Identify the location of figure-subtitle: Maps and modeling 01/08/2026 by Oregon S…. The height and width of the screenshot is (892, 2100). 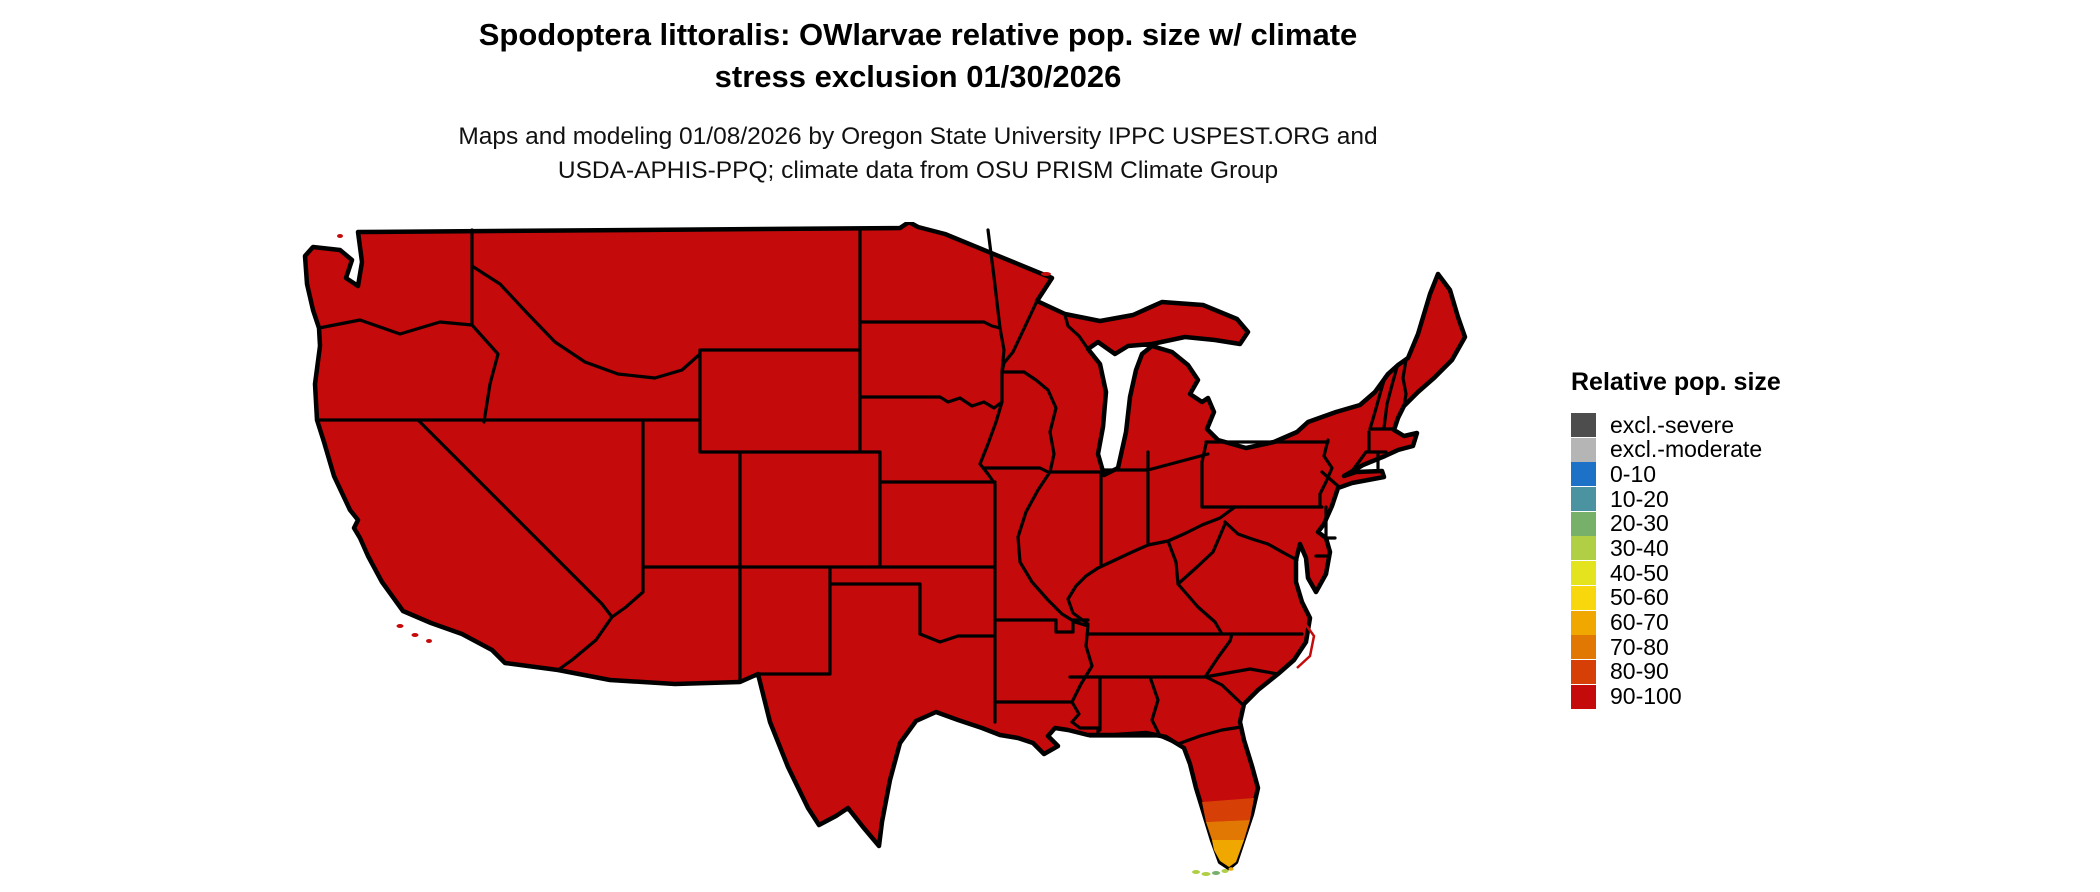
(918, 154).